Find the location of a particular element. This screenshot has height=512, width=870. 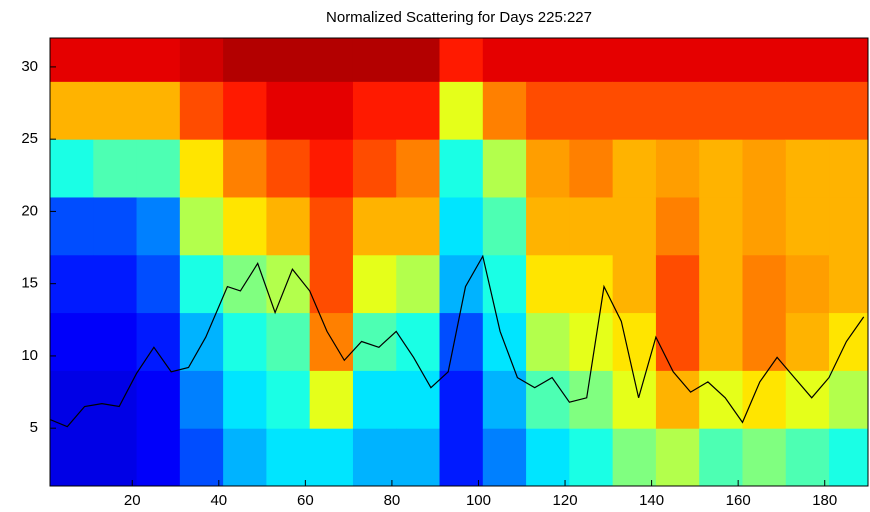

x-tick-label: 80 is located at coordinates (392, 500).